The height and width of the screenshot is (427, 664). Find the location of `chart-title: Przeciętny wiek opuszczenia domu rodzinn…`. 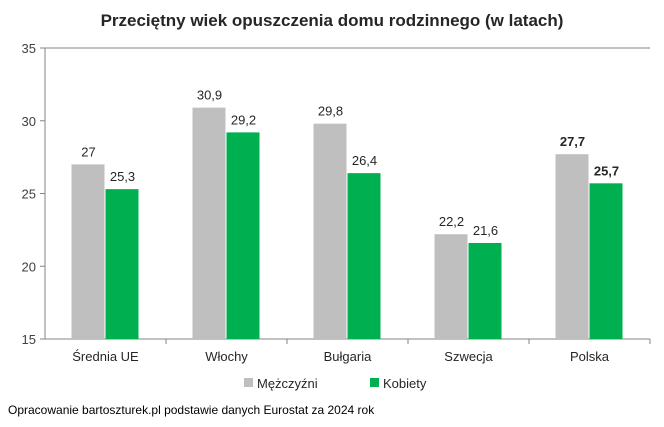

chart-title: Przeciętny wiek opuszczenia domu rodzinn… is located at coordinates (332, 20).